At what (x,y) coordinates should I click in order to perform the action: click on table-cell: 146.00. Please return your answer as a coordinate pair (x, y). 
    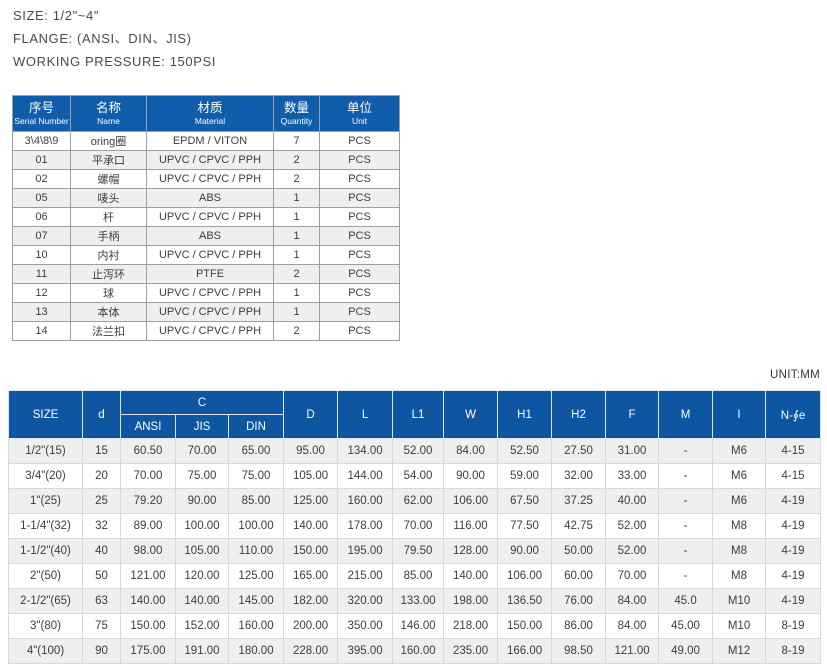
    Looking at the image, I should click on (418, 626).